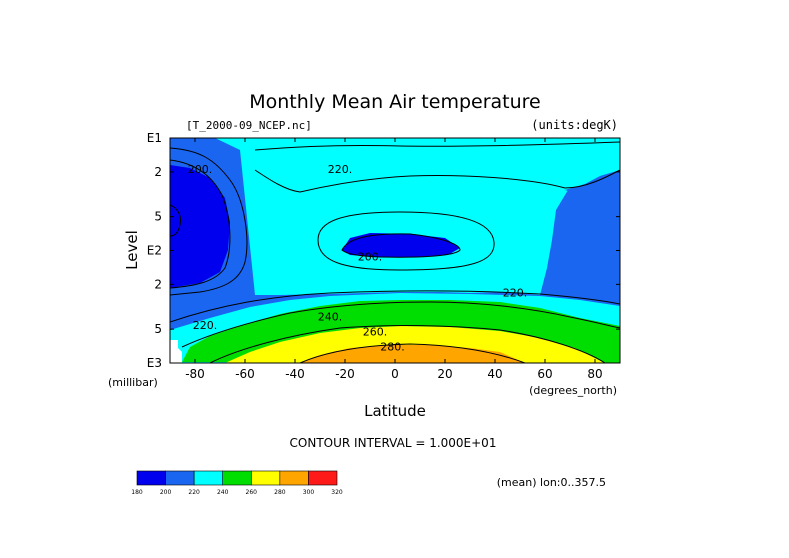  What do you see at coordinates (551, 482) in the screenshot?
I see `mean-longitude-text: (mean) lon:0..357.5` at bounding box center [551, 482].